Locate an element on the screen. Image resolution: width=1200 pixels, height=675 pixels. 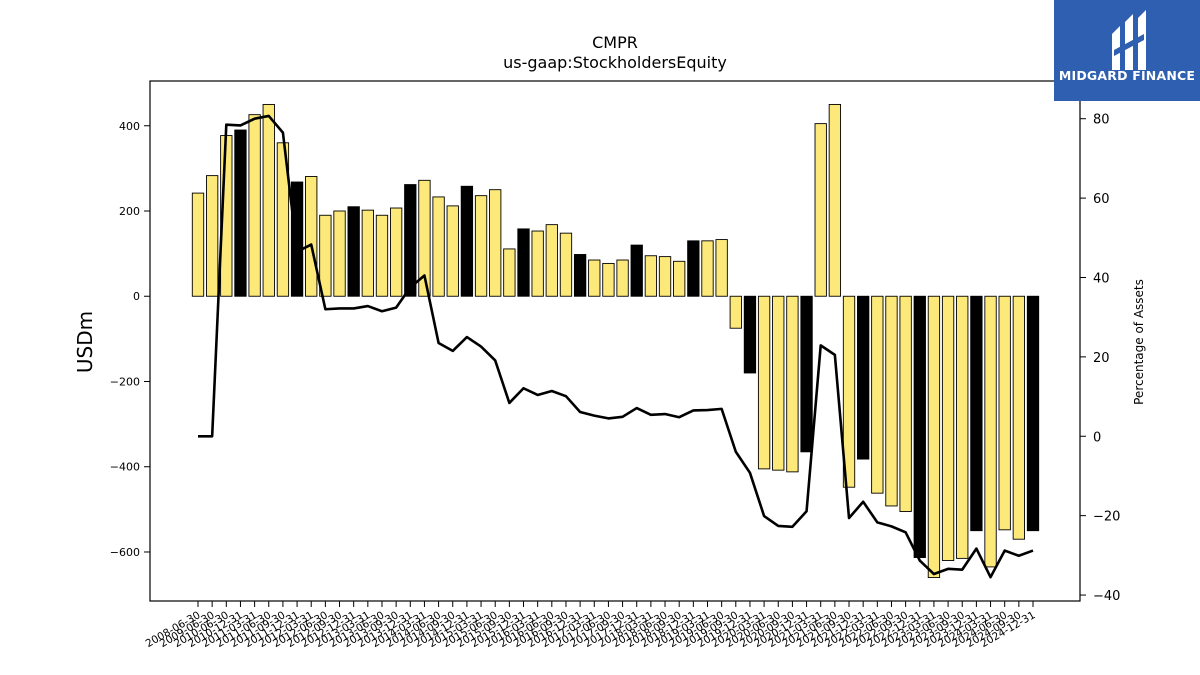
brand-logo: MIDGARD FINANCE is located at coordinates (1127, 50).